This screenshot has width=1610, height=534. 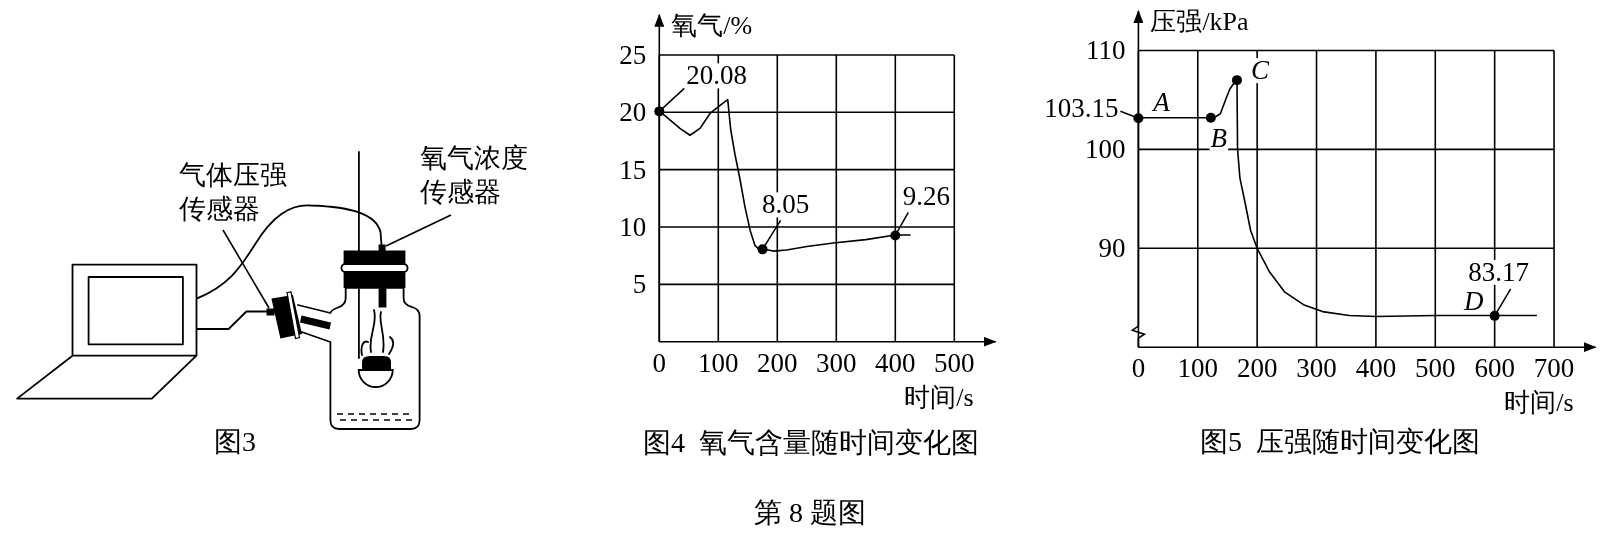 I want to click on y-tick-label: 5, so click(x=639, y=284).